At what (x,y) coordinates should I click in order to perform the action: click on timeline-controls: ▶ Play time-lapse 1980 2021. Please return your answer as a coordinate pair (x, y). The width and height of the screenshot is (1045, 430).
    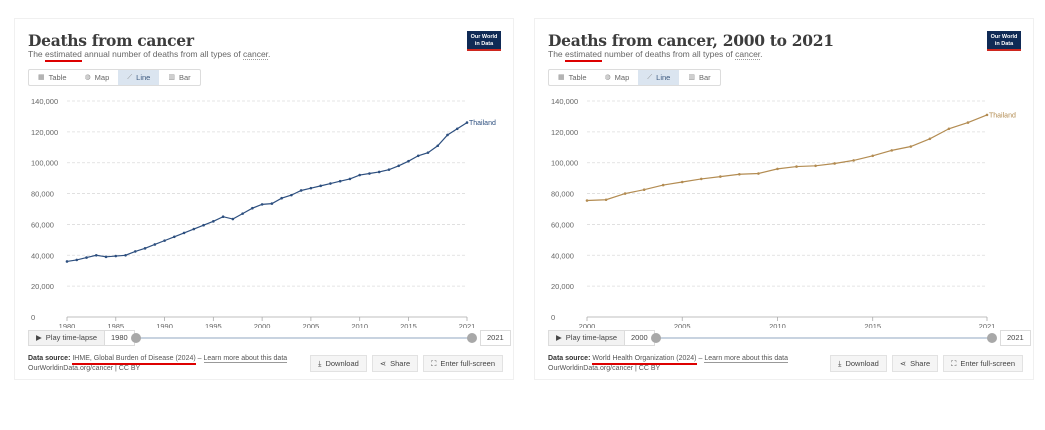
    Looking at the image, I should click on (269, 339).